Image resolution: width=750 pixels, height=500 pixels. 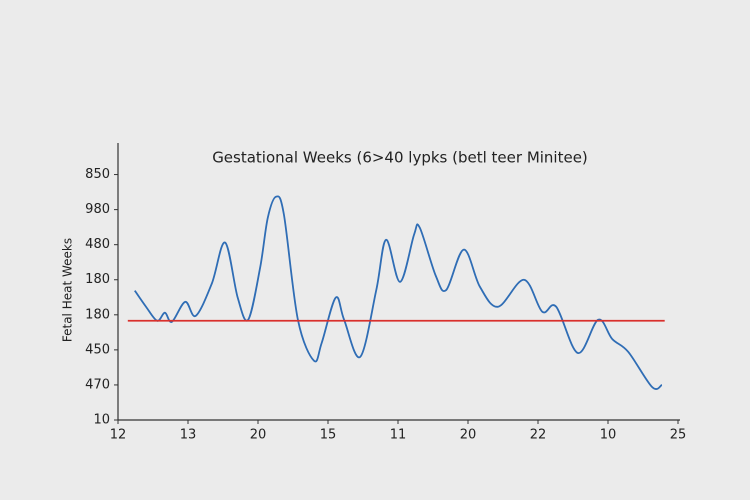 I want to click on x-tick-label: 15, so click(x=328, y=435).